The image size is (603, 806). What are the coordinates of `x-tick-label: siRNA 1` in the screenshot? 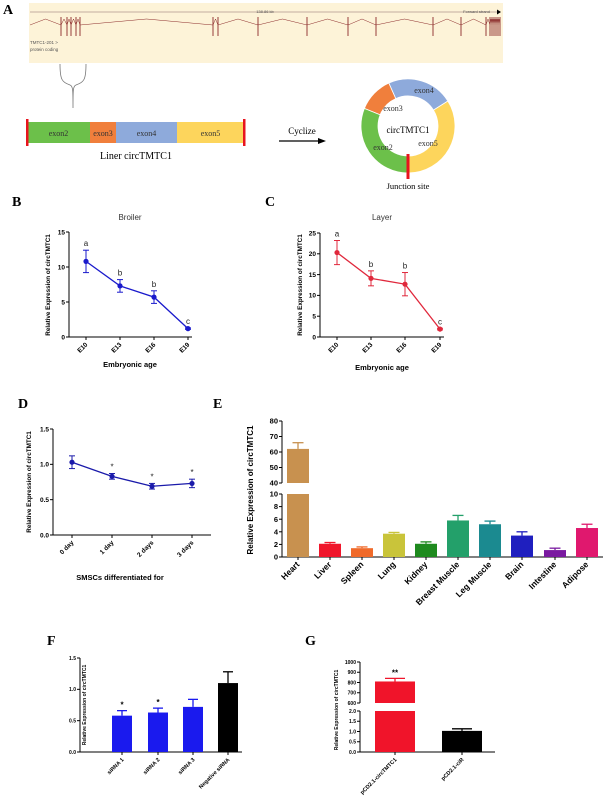 It's located at (115, 766).